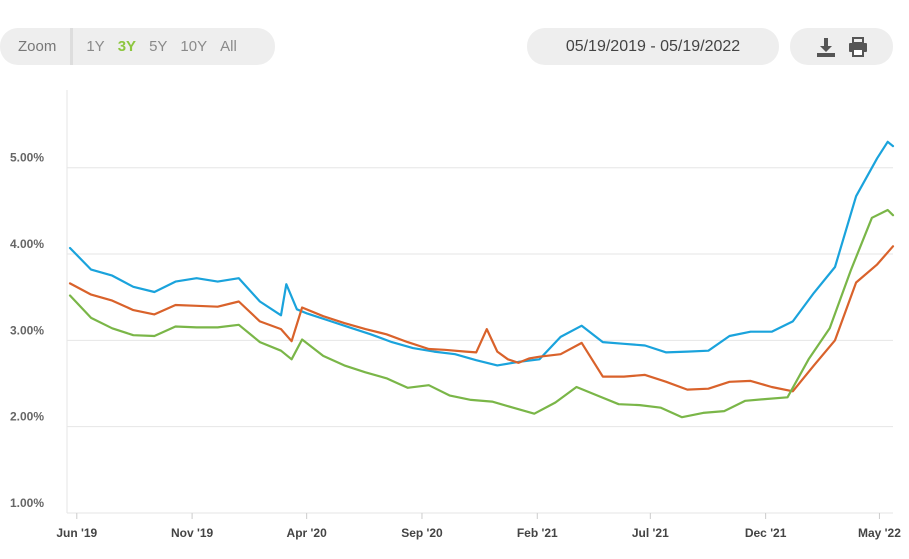  Describe the element at coordinates (127, 46) in the screenshot. I see `zoom-option-3y: 3Y` at that location.